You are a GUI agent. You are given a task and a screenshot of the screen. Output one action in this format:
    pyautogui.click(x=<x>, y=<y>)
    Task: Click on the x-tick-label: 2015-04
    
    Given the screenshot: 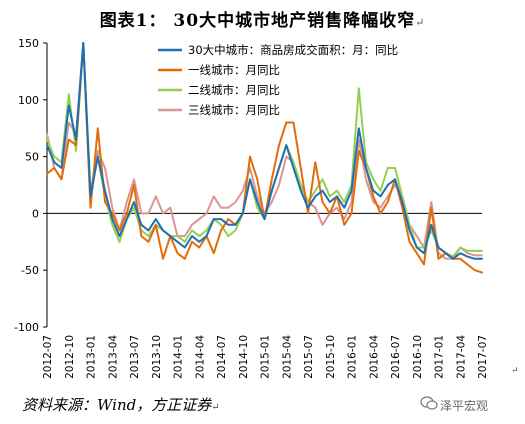 What is the action you would take?
    pyautogui.click(x=287, y=357)
    